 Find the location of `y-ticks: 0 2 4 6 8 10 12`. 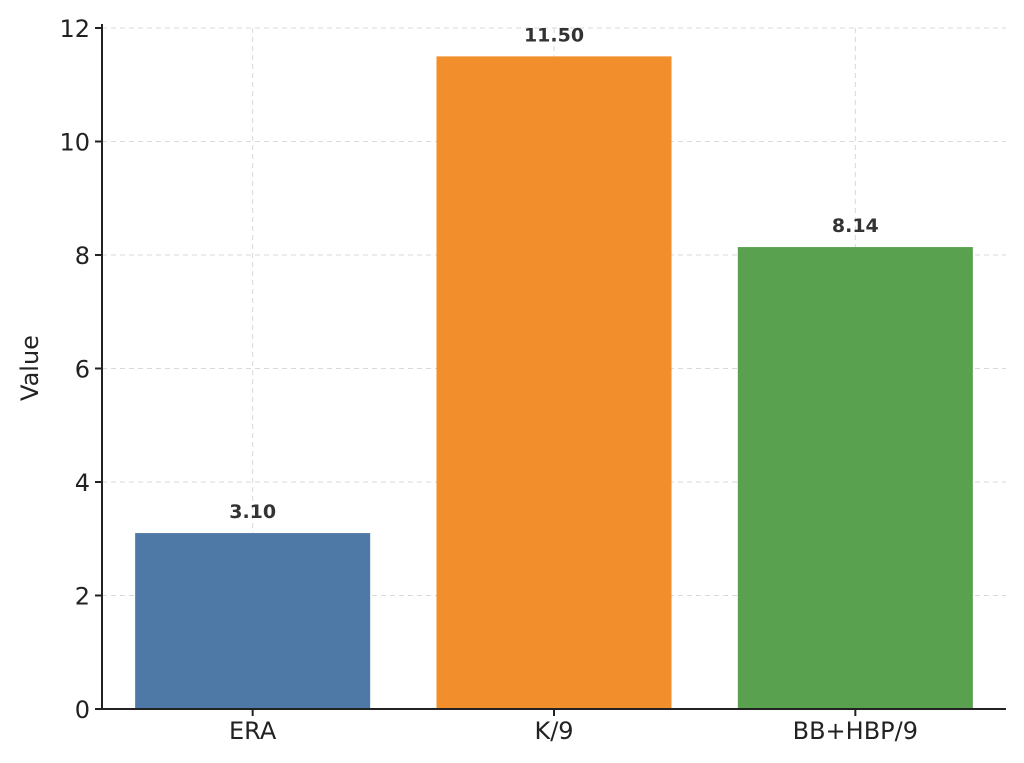

y-ticks: 0 2 4 6 8 10 12 is located at coordinates (80, 369).